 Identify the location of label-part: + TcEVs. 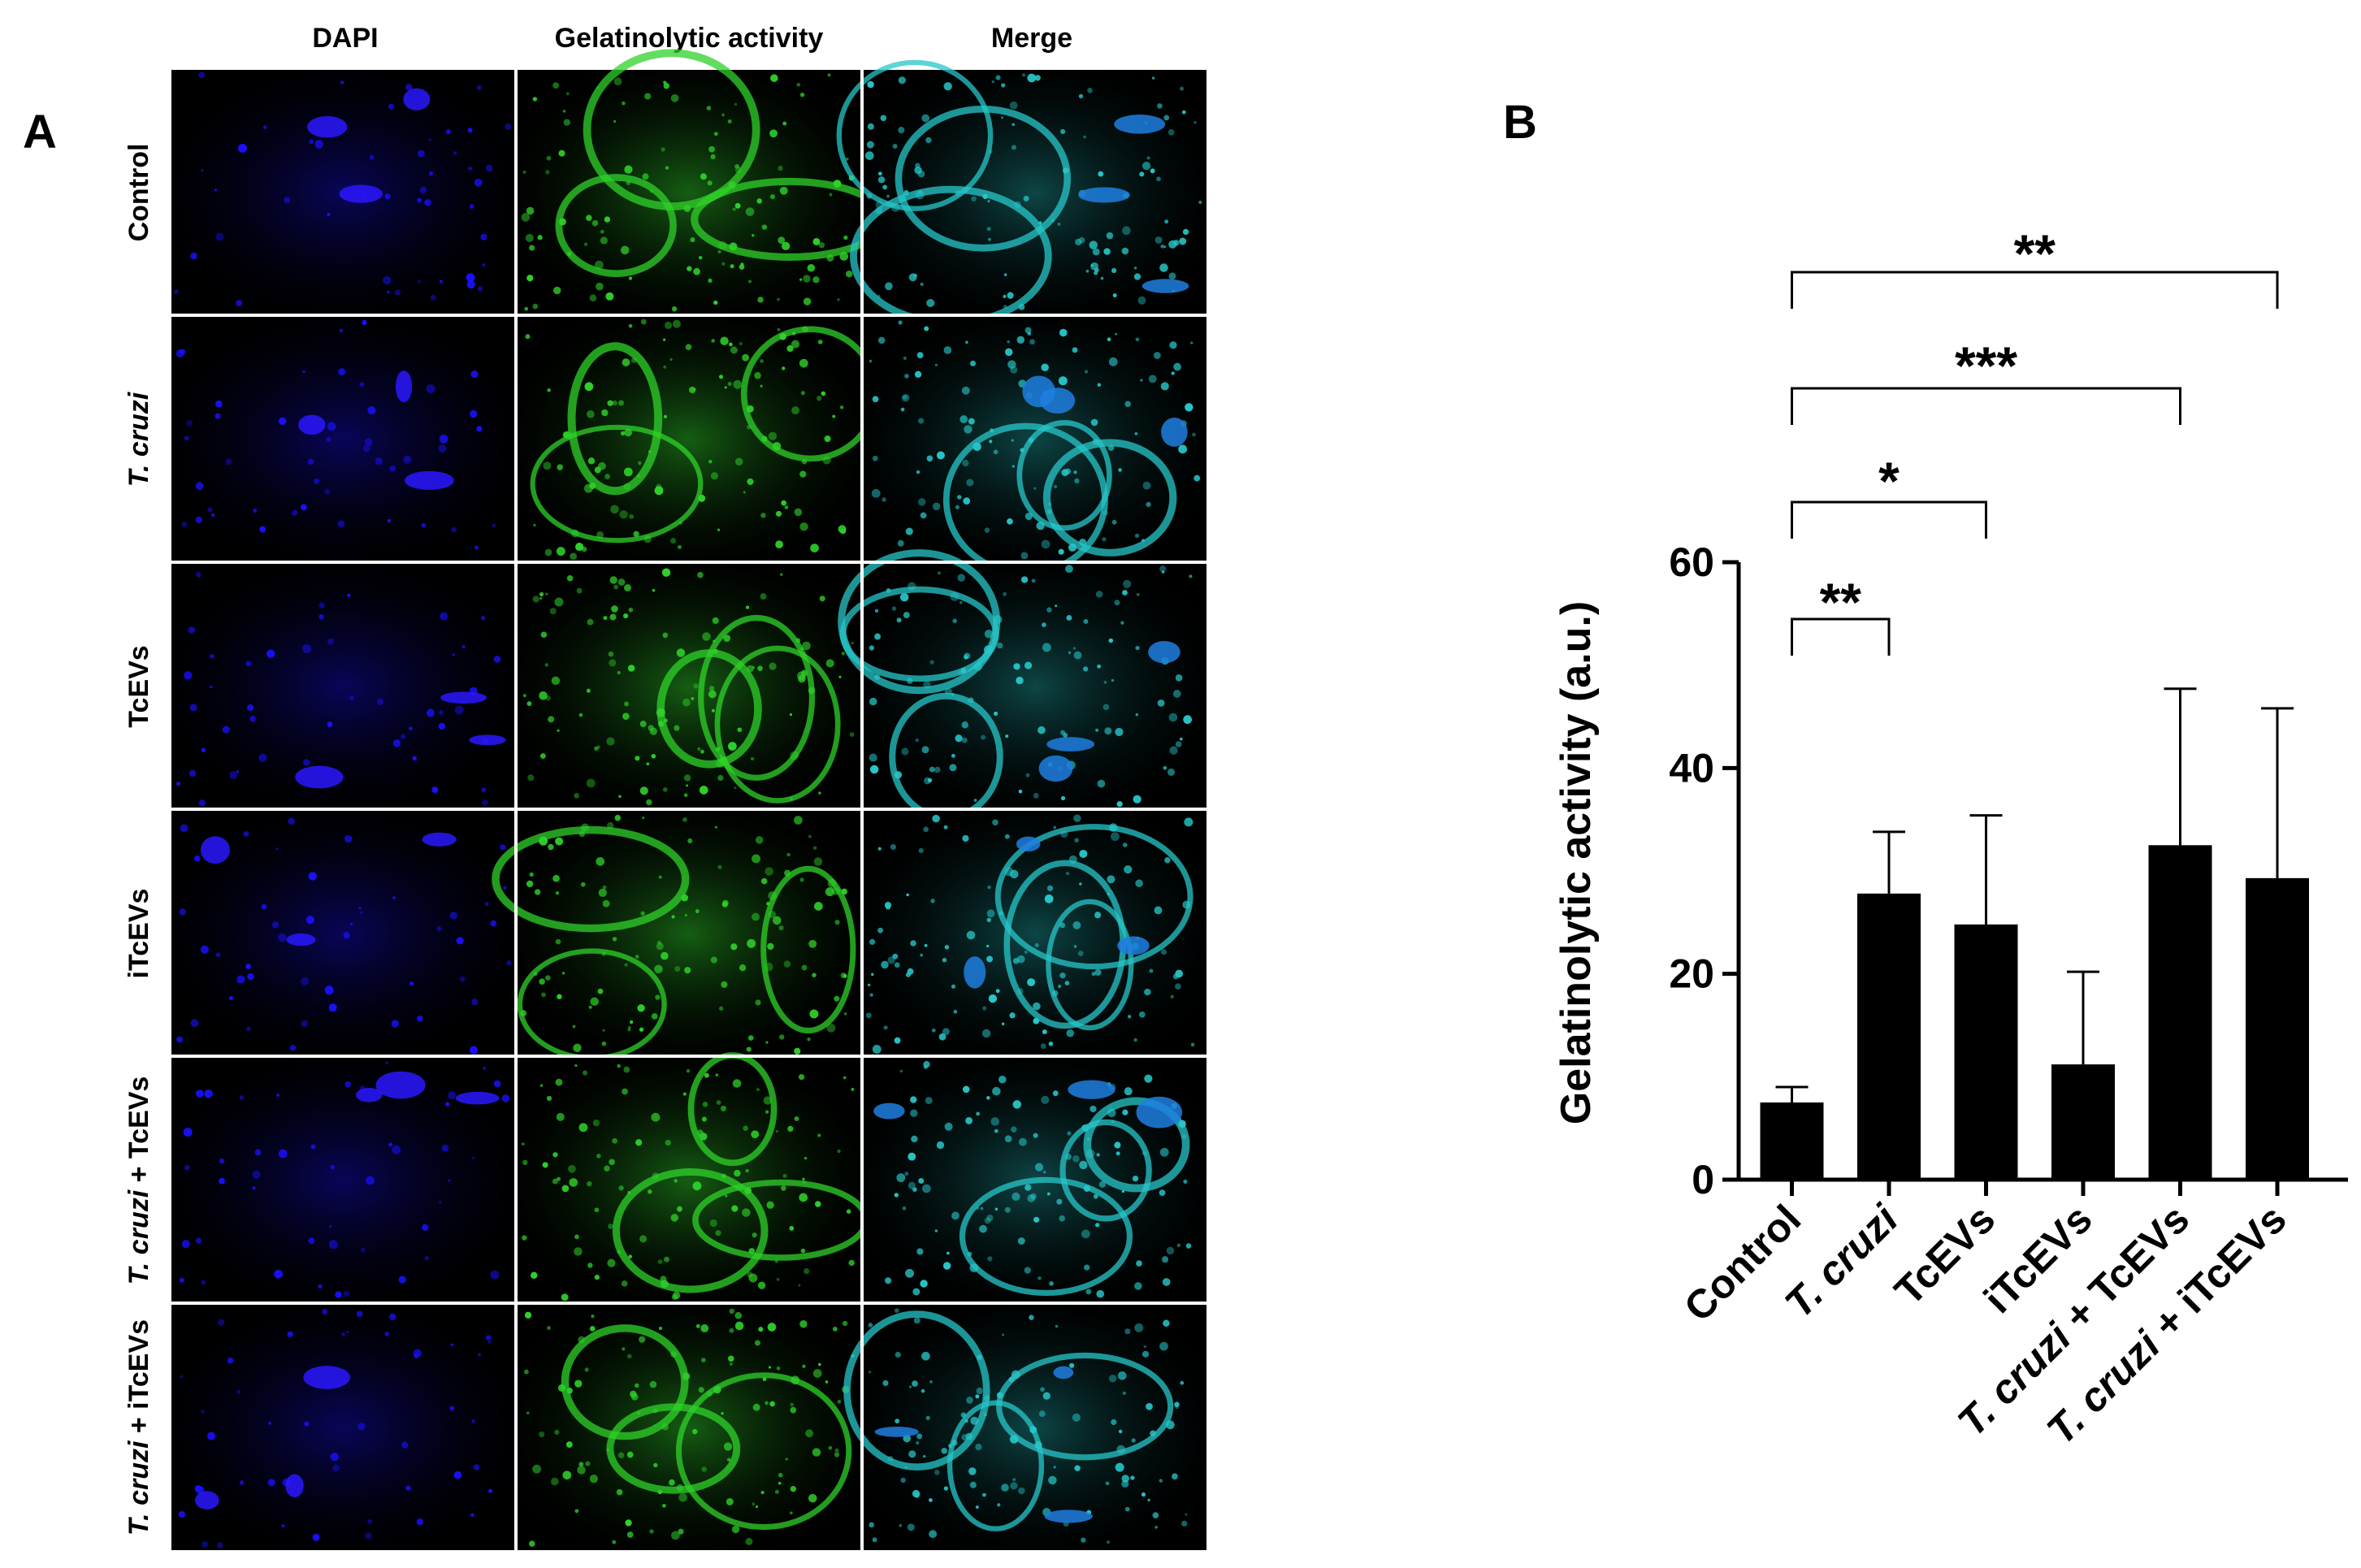
(138, 1133).